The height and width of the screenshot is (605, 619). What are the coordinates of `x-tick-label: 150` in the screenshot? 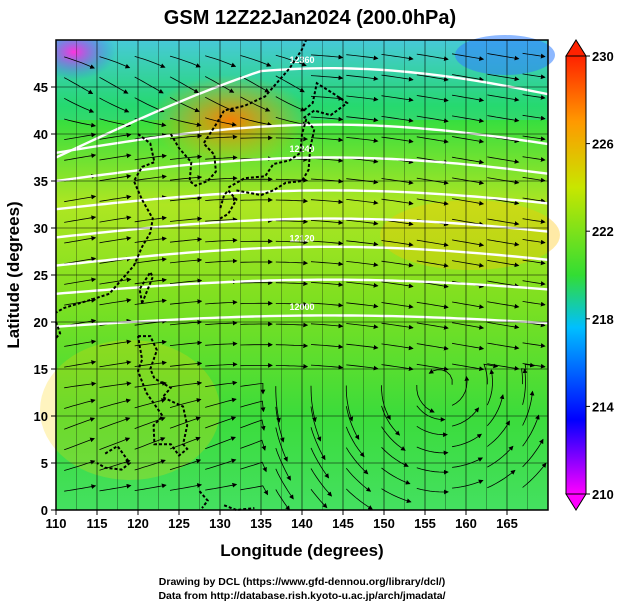 It's located at (384, 523).